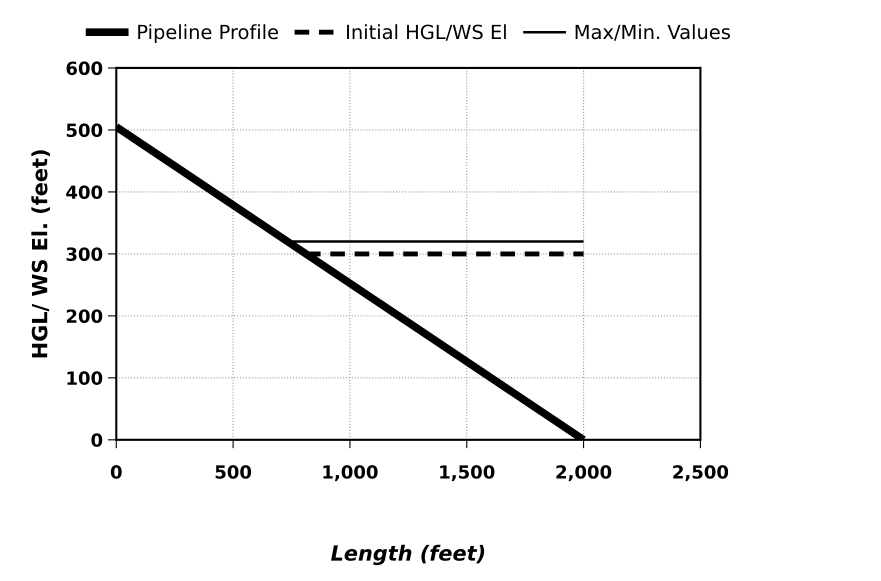 The height and width of the screenshot is (581, 881). Describe the element at coordinates (208, 34) in the screenshot. I see `legend-label: Pipeline Profile` at that location.